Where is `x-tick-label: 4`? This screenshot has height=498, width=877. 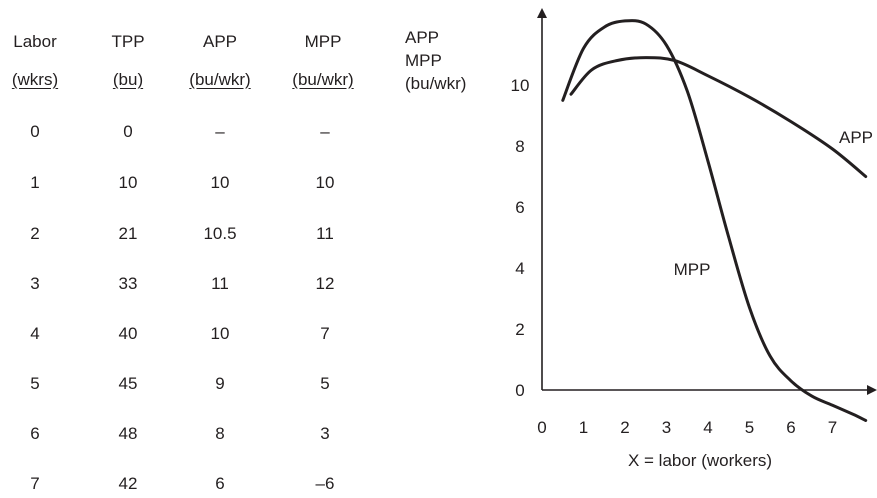 x-tick-label: 4 is located at coordinates (707, 427).